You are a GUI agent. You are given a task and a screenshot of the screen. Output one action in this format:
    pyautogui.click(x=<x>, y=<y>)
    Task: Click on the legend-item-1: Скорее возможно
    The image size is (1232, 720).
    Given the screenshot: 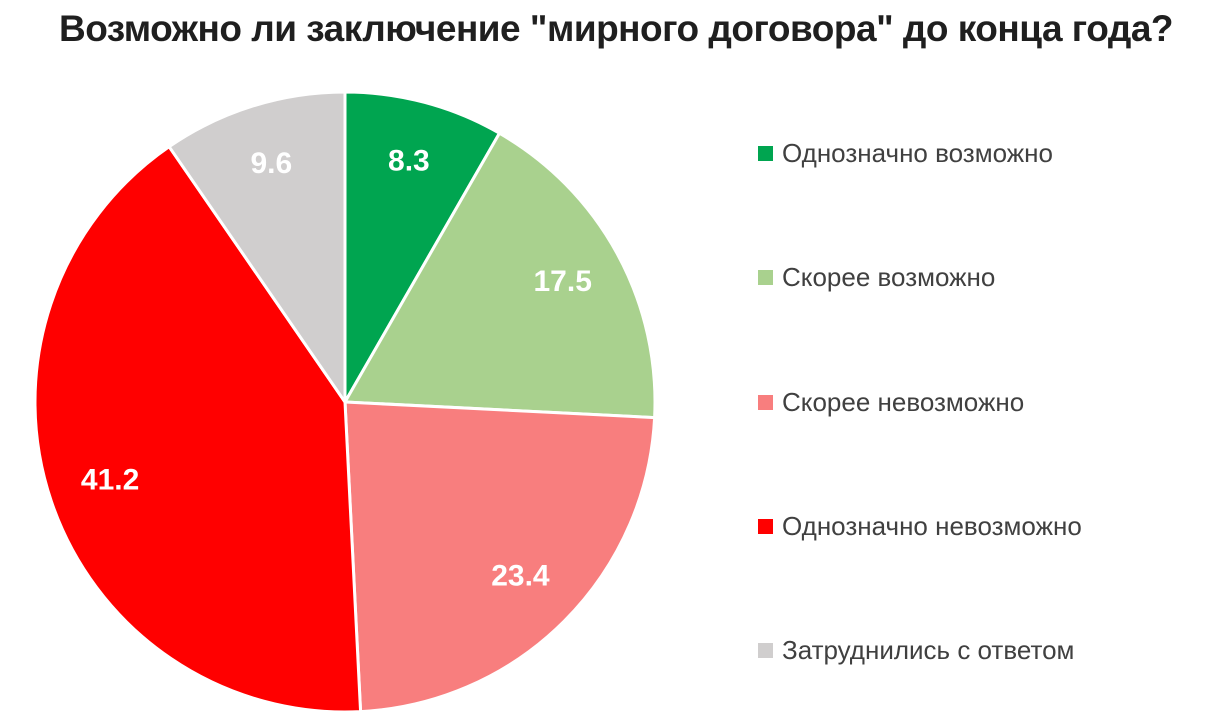 What is the action you would take?
    pyautogui.click(x=920, y=277)
    